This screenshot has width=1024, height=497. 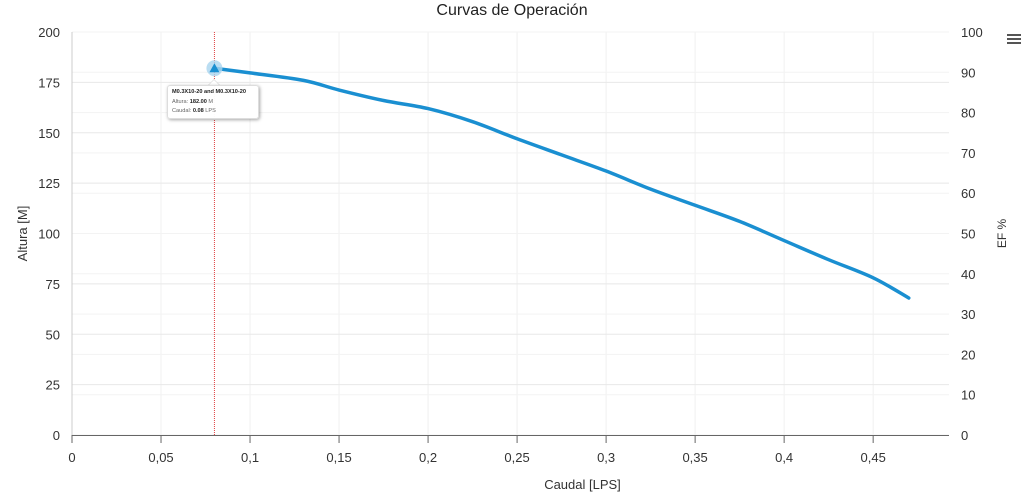 I want to click on svg-text: 25, so click(x=53, y=385).